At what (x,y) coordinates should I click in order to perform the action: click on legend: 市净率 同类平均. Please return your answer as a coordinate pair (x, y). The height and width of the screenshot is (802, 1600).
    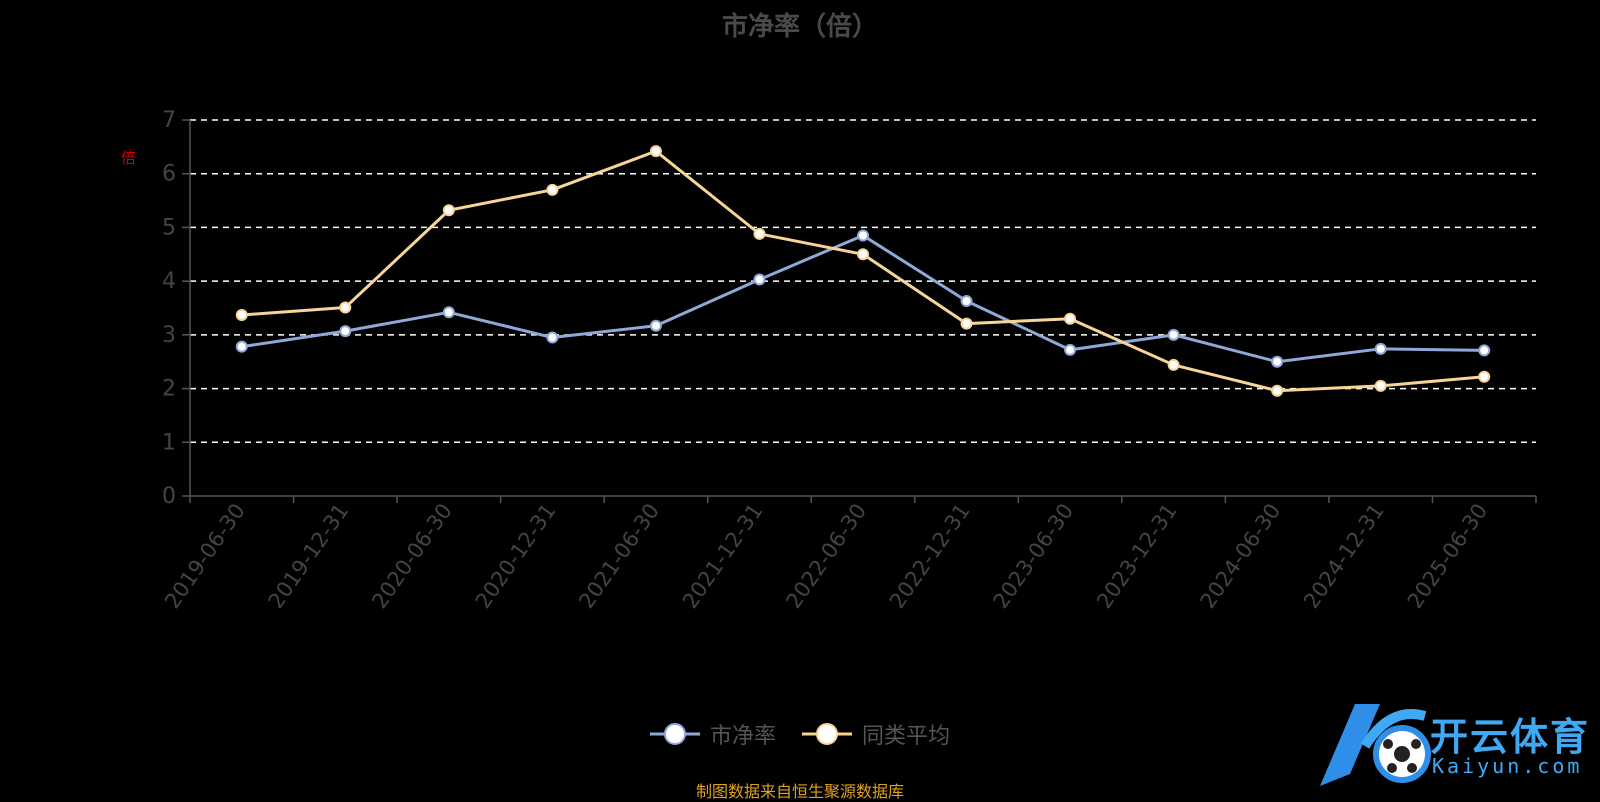
    Looking at the image, I should click on (800, 734).